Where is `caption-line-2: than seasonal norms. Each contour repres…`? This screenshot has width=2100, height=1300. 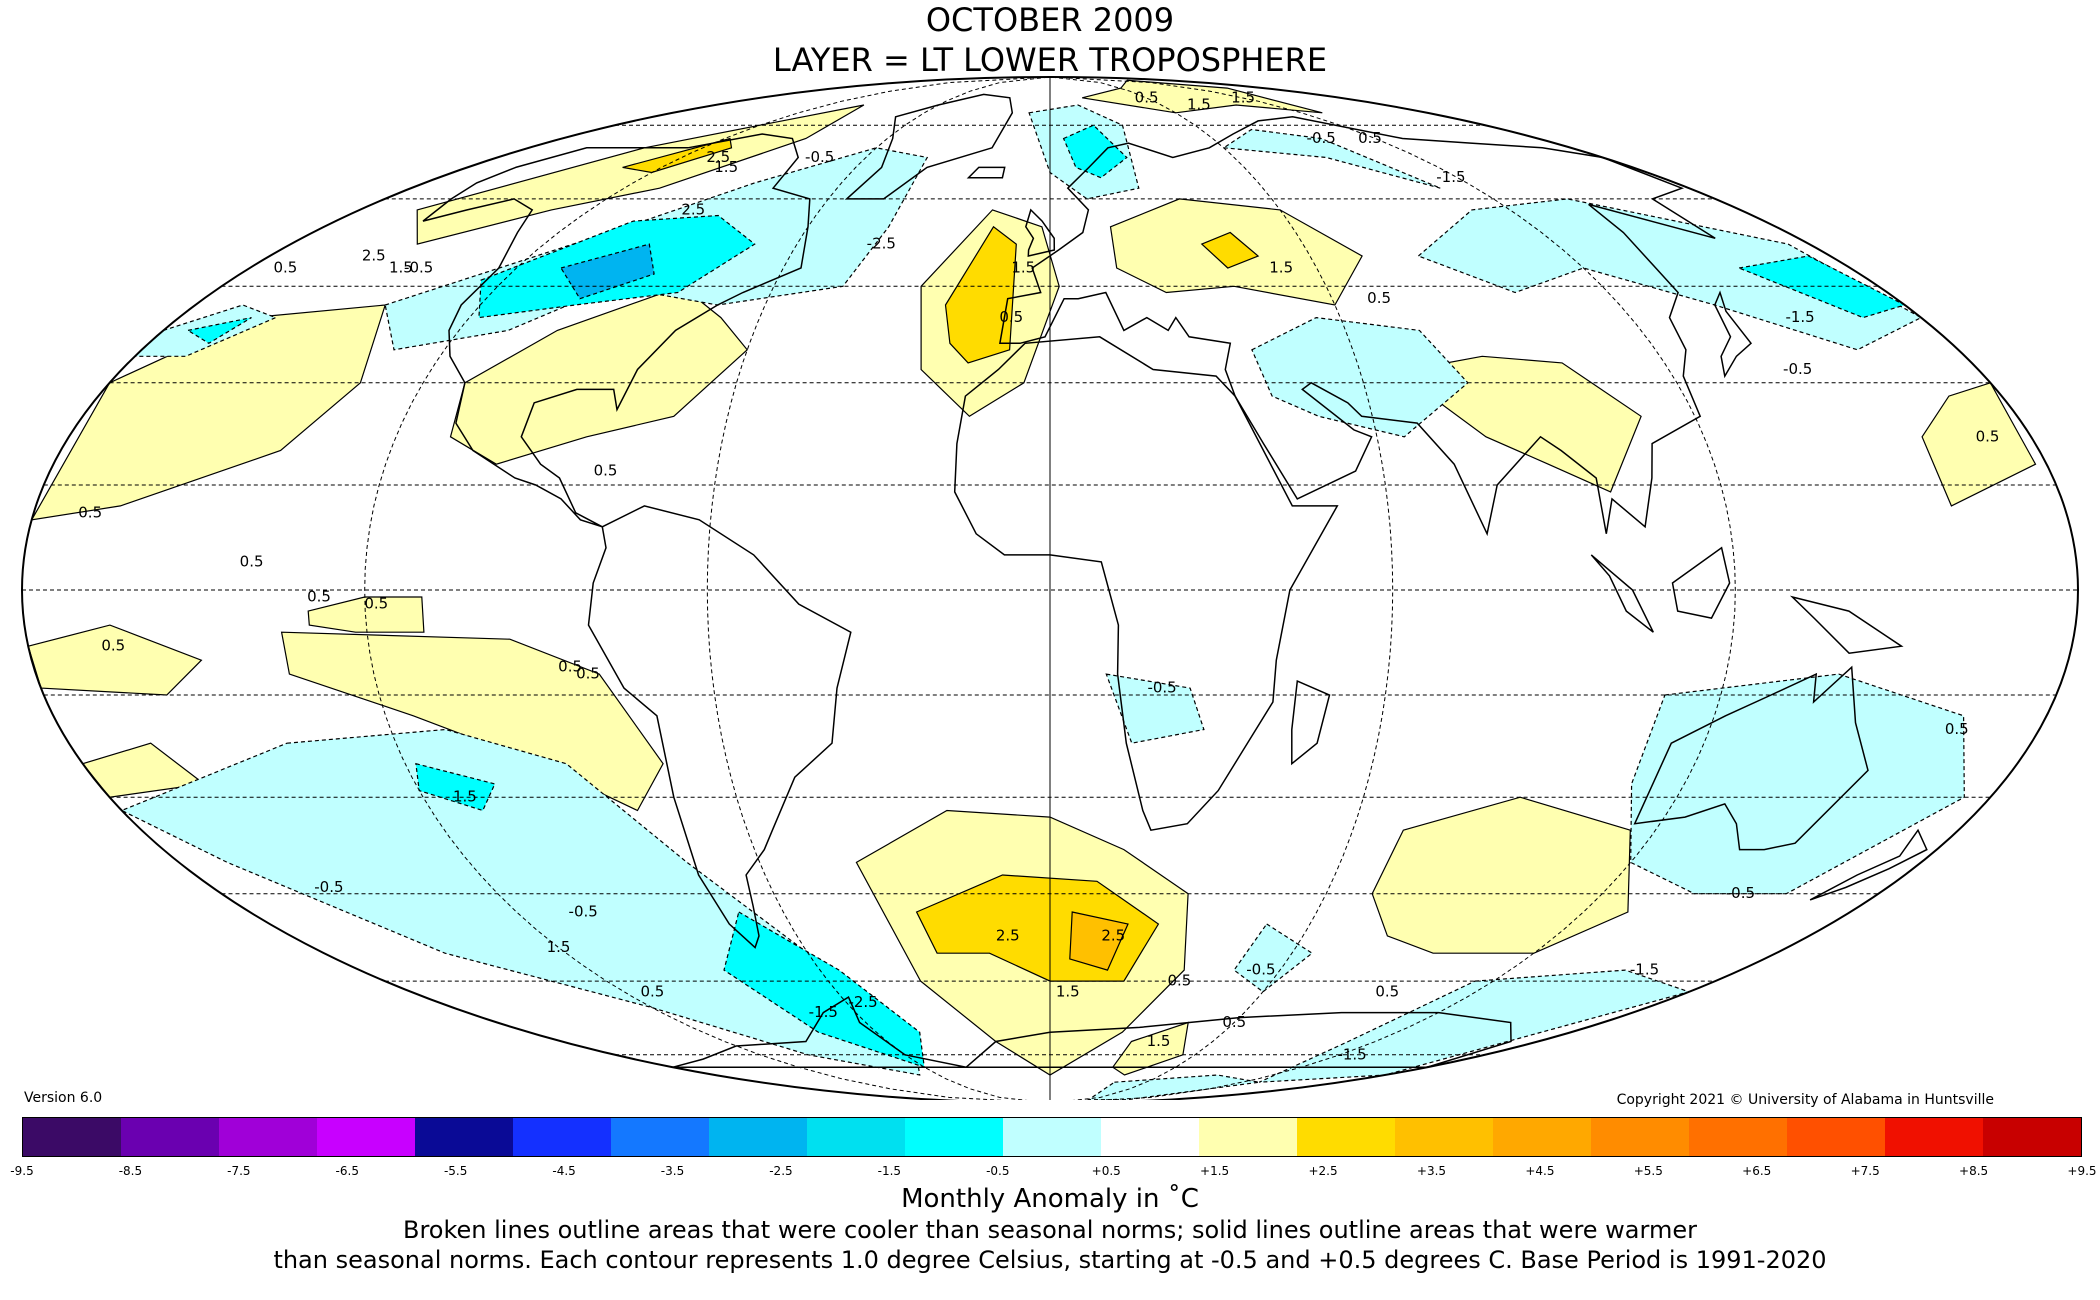 caption-line-2: than seasonal norms. Each contour repres… is located at coordinates (1050, 1260).